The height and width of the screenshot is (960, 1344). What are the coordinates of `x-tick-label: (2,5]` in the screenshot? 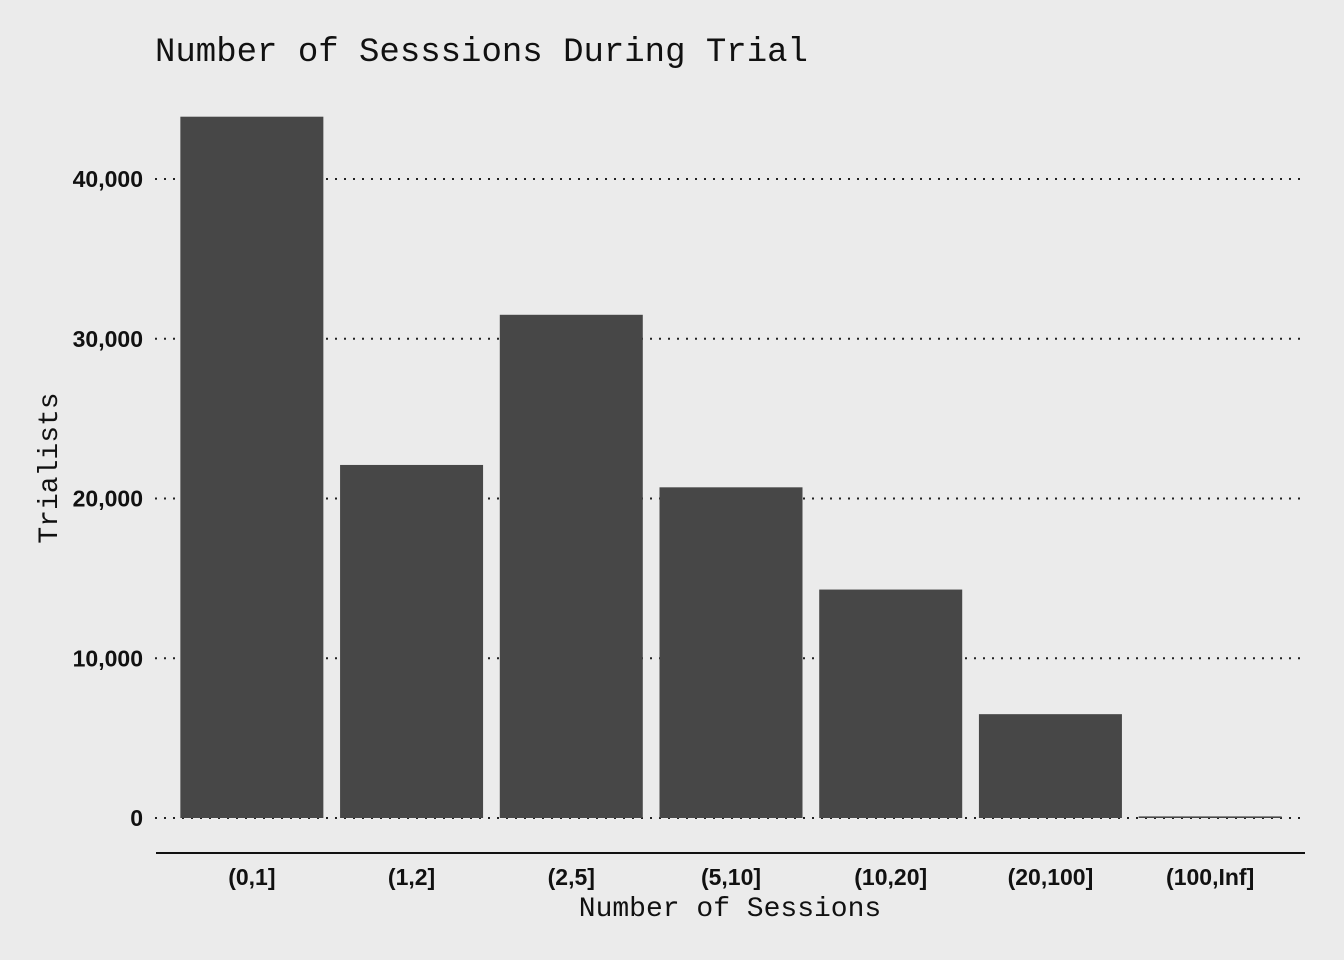 It's located at (571, 877).